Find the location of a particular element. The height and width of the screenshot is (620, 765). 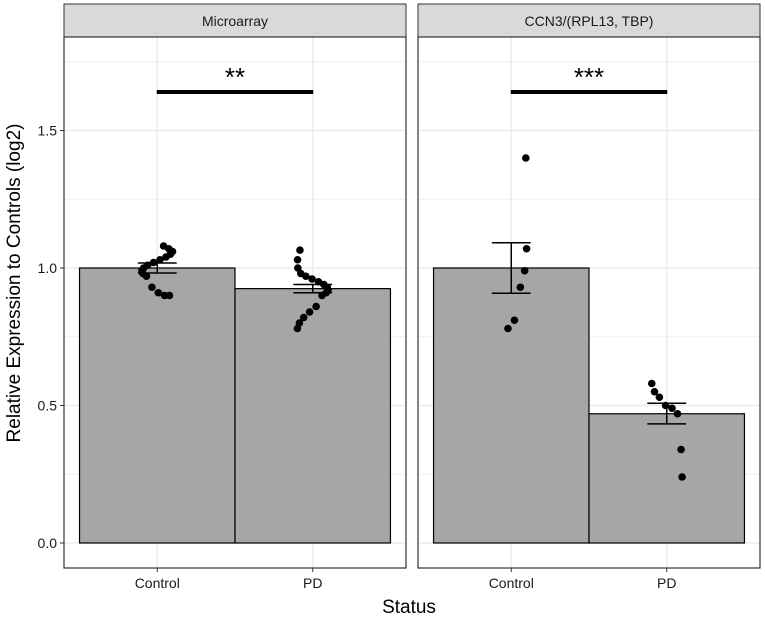

y-tick-label: 1.0 is located at coordinates (48, 268).